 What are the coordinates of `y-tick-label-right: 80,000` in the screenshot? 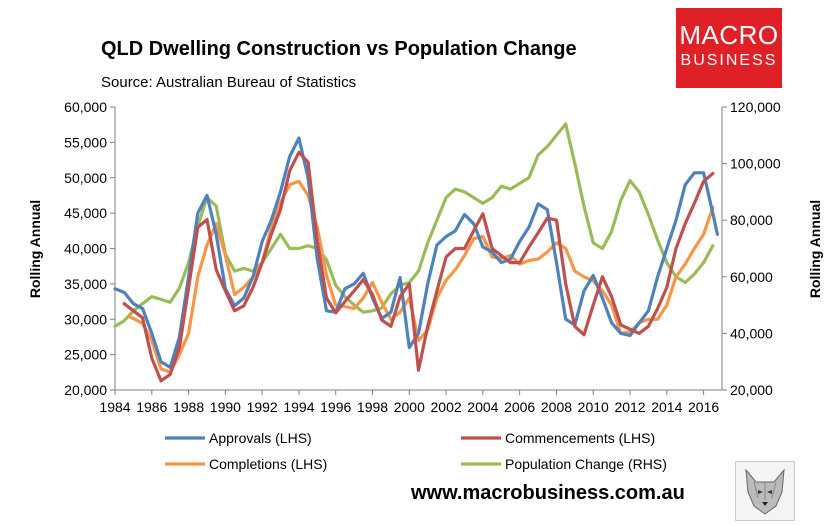 It's located at (751, 220).